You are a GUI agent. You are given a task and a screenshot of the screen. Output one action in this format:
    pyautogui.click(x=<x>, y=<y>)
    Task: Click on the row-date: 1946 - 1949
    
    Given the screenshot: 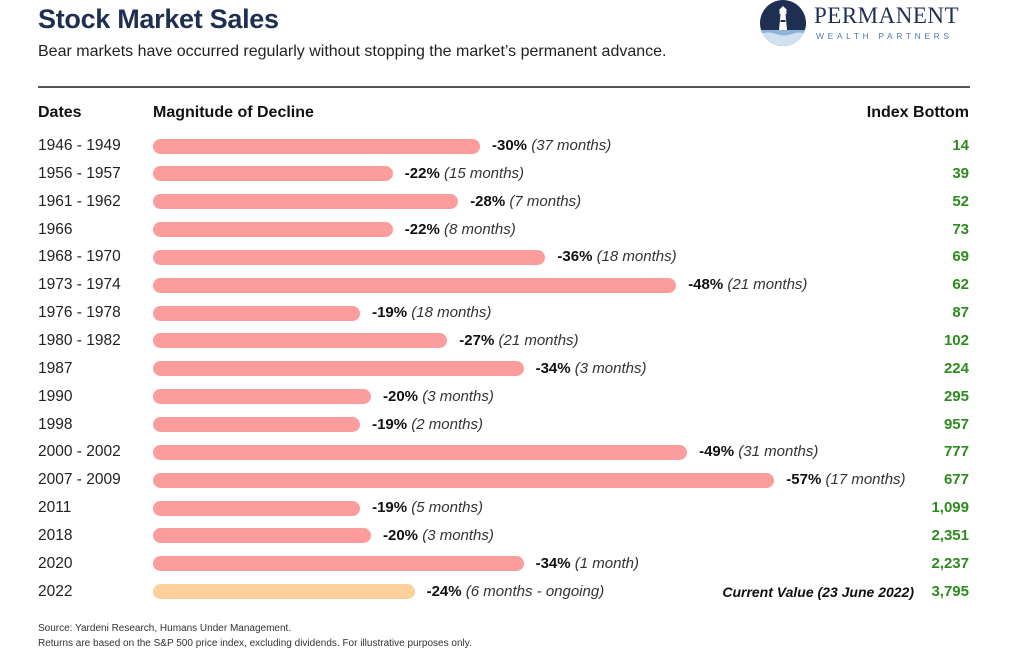 What is the action you would take?
    pyautogui.click(x=79, y=145)
    